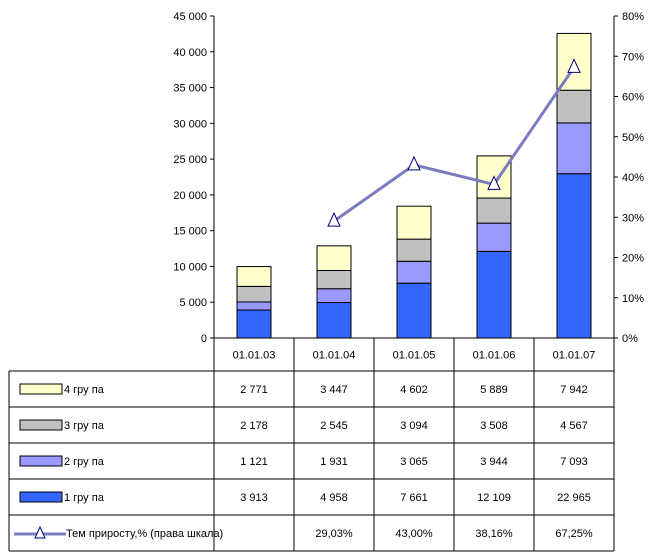 The width and height of the screenshot is (658, 554). I want to click on data-table-cell: 2 771, so click(254, 390).